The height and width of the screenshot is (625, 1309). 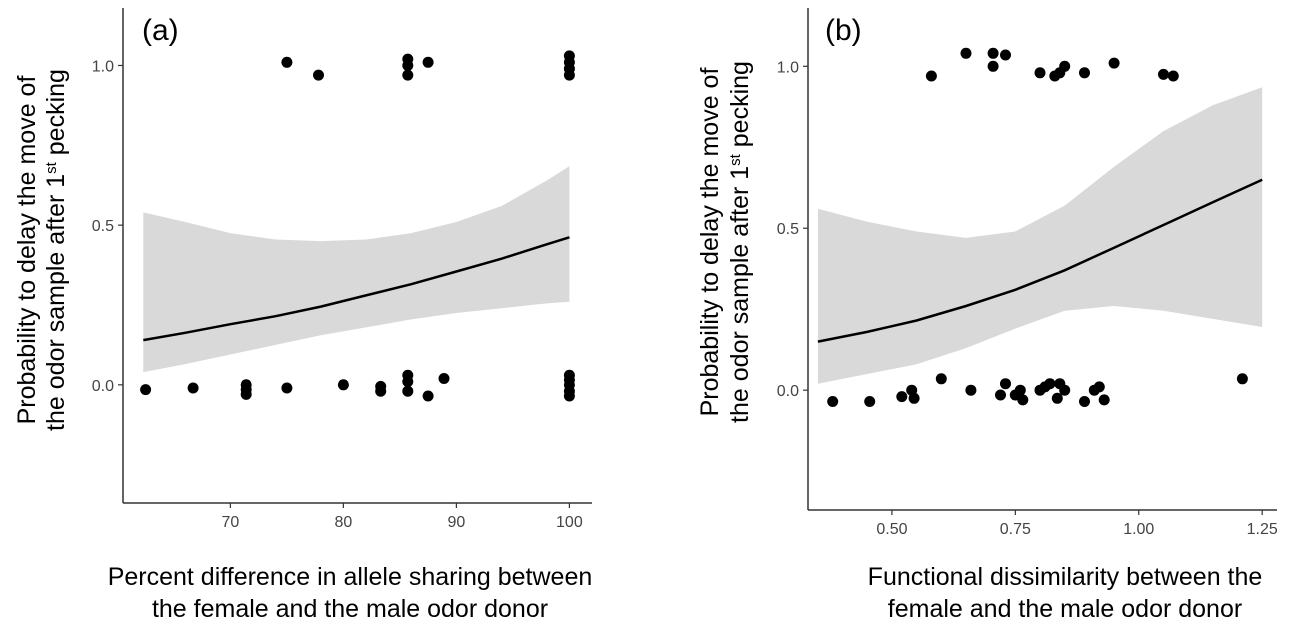 What do you see at coordinates (1077, 524) in the screenshot?
I see `x-ticks-b: 0.50 0.75 1.00 1.25` at bounding box center [1077, 524].